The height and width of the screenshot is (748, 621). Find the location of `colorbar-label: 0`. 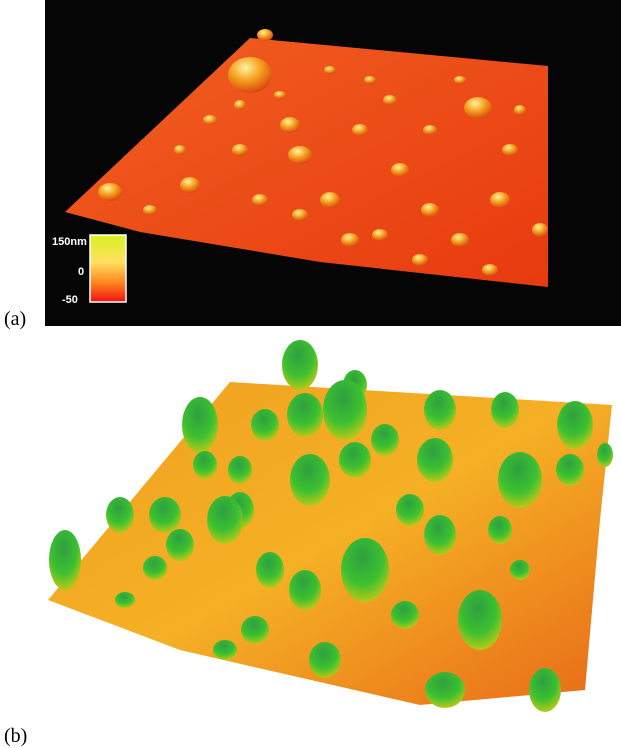

colorbar-label: 0 is located at coordinates (81, 272).